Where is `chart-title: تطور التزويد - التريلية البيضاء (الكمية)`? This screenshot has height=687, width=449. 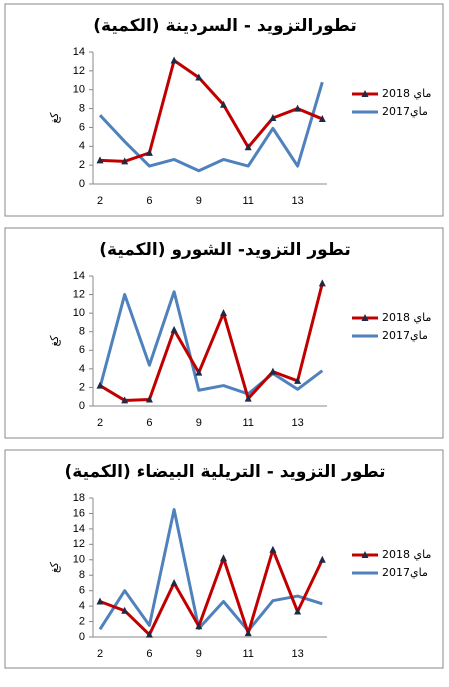
chart-title: تطور التزويد - التريلية البيضاء (الكمية) is located at coordinates (224, 472).